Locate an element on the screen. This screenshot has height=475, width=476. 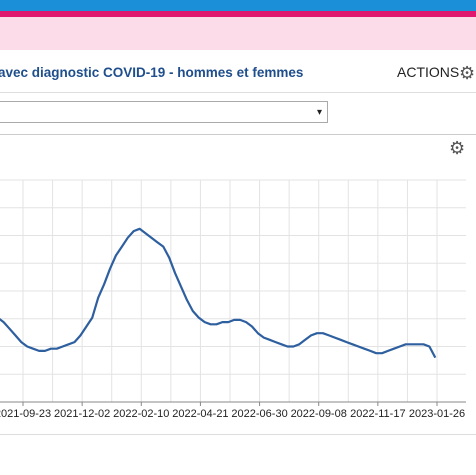
x-tick-label: 2022-02-10 is located at coordinates (141, 414).